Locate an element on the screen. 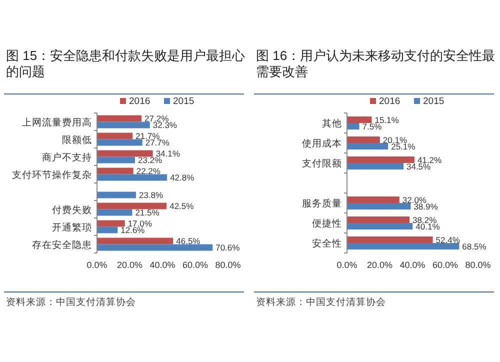 The image size is (500, 362). y-tick-label: 使用成本 is located at coordinates (322, 144).